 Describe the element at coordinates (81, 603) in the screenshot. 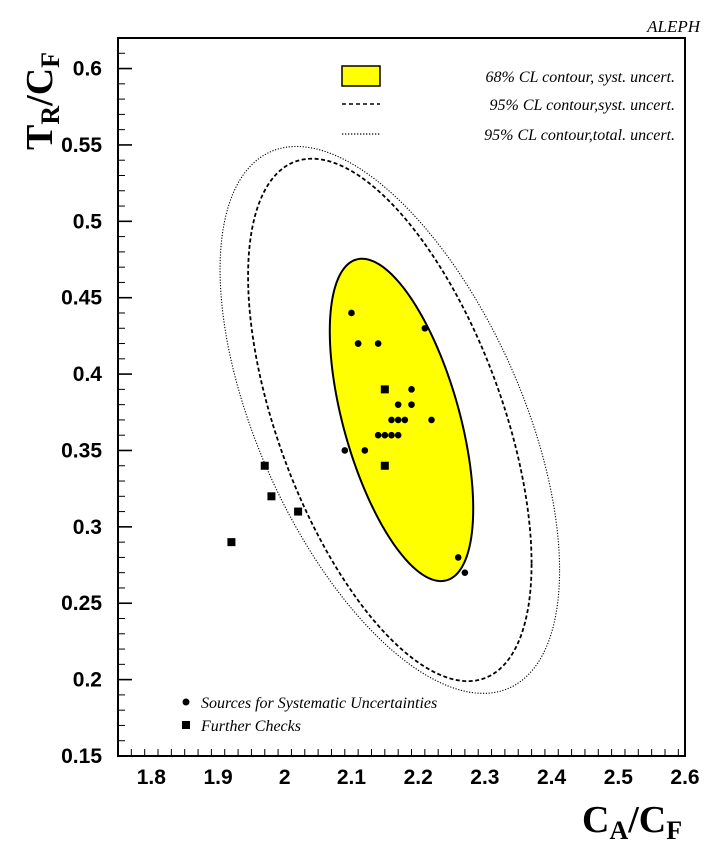

I see `y-tick-label: 0.25` at that location.